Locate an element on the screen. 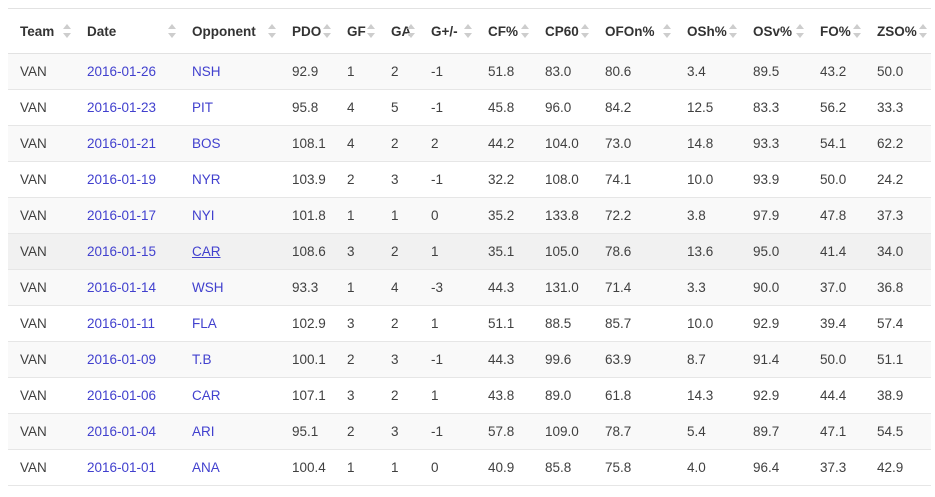  cell-ofonpct: 63.9 is located at coordinates (634, 359).